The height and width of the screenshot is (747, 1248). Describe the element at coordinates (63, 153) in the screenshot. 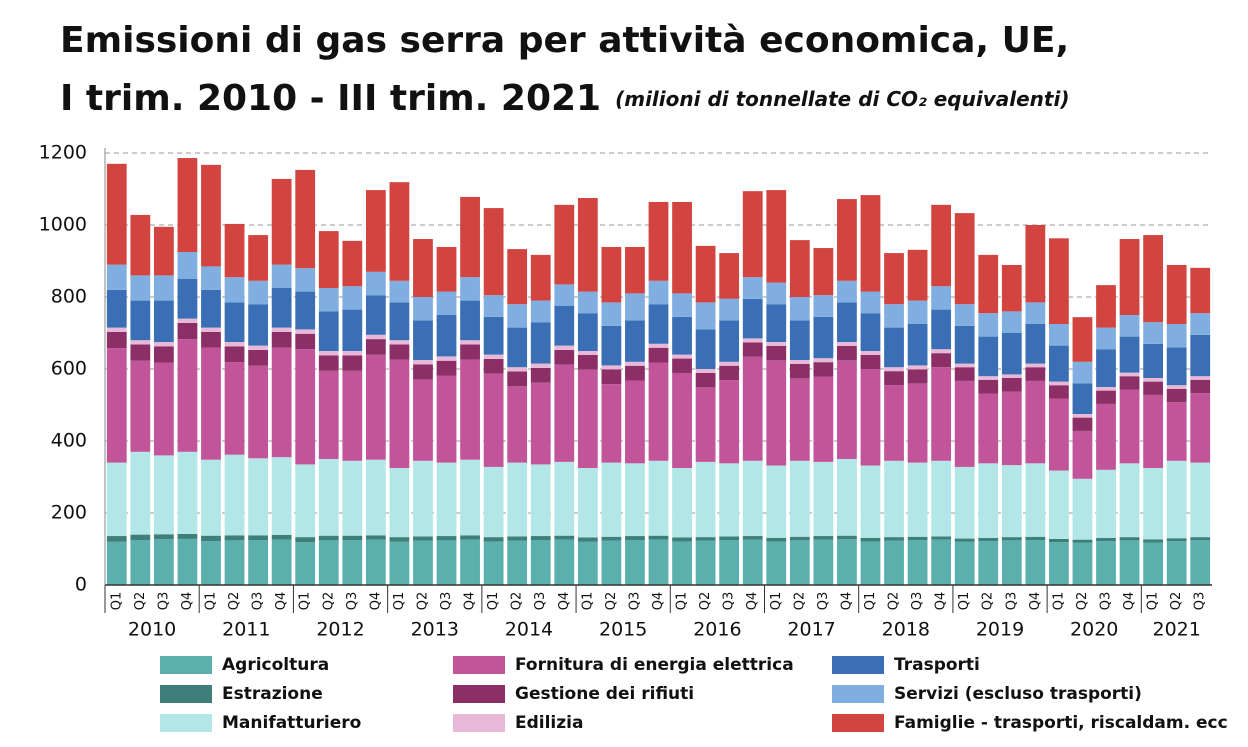

I see `y-tick-label: 1200` at that location.